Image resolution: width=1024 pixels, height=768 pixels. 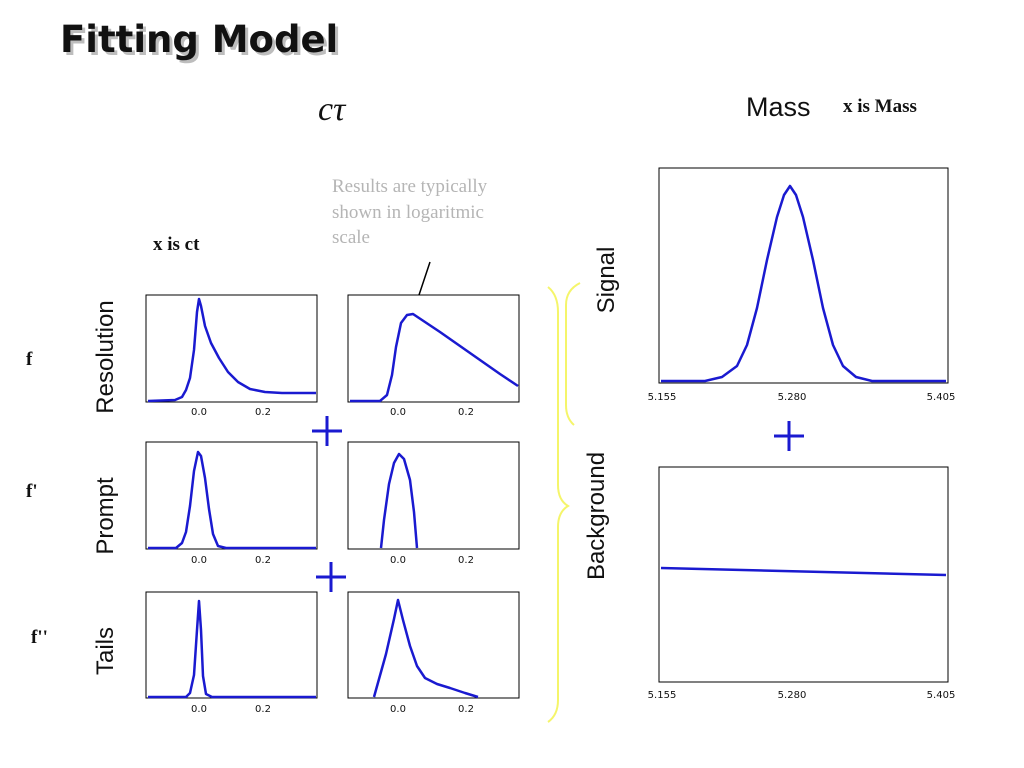 I want to click on log-note-line-3: scale, so click(x=351, y=237).